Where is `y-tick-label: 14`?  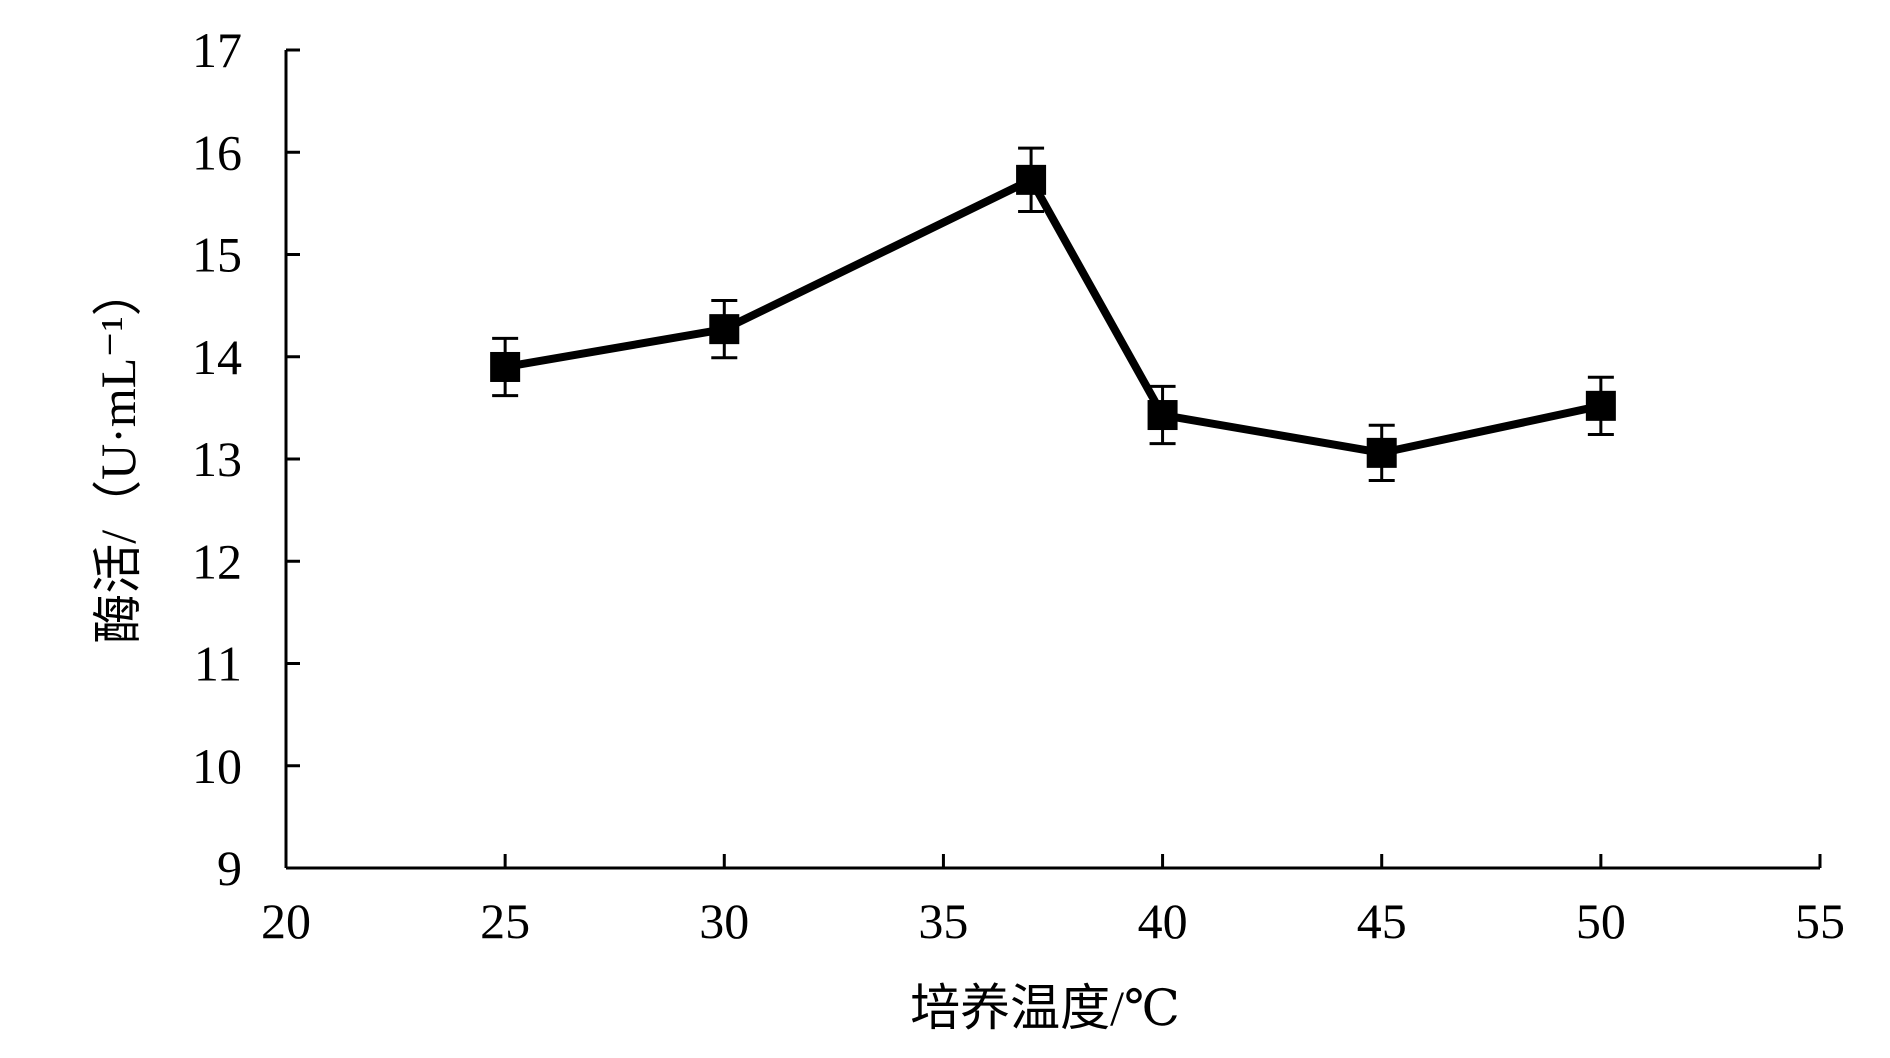
y-tick-label: 14 is located at coordinates (217, 357).